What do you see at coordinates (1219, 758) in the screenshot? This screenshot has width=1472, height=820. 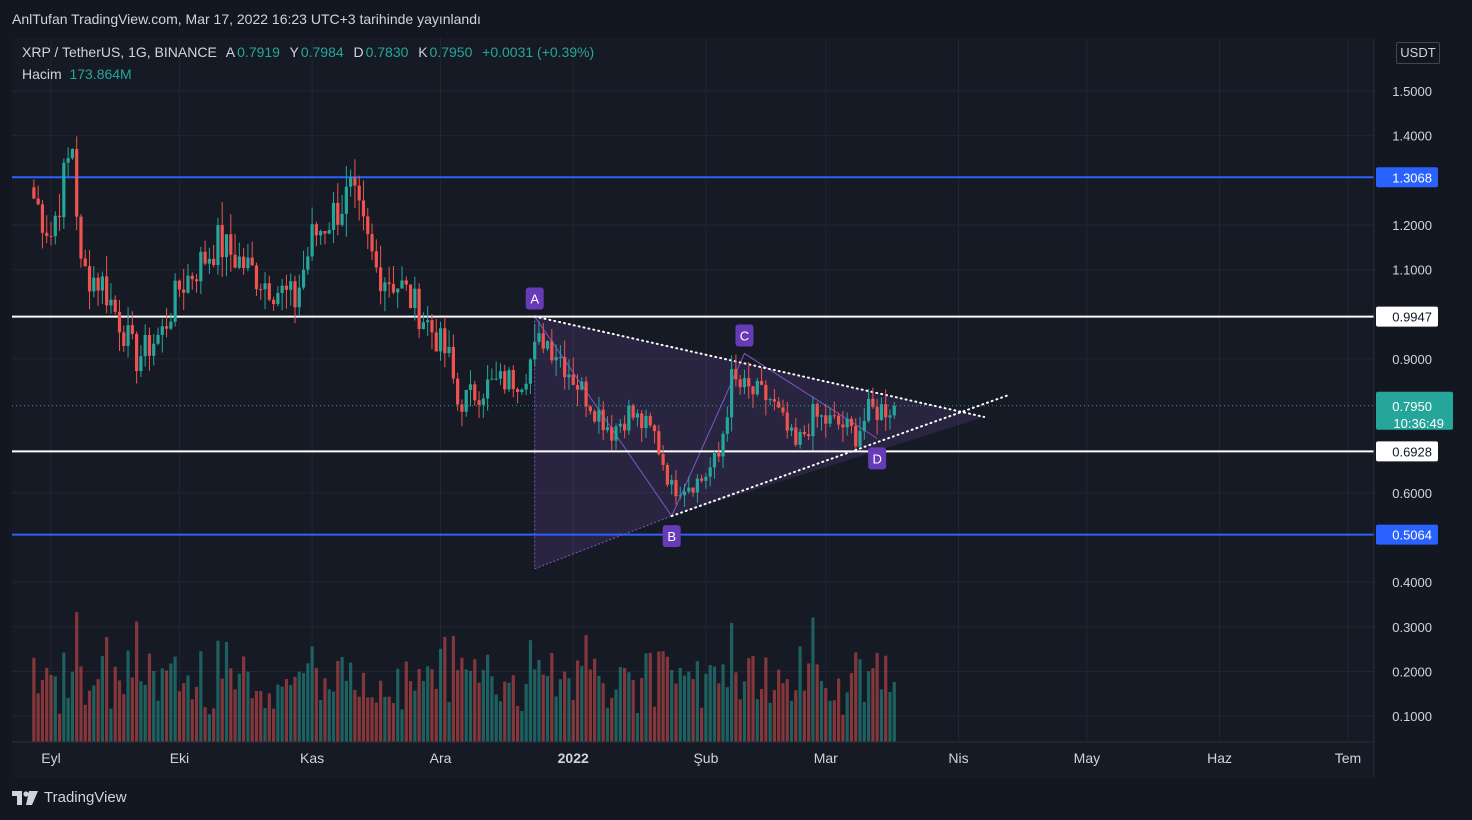 I see `time-tick-label: Haz` at bounding box center [1219, 758].